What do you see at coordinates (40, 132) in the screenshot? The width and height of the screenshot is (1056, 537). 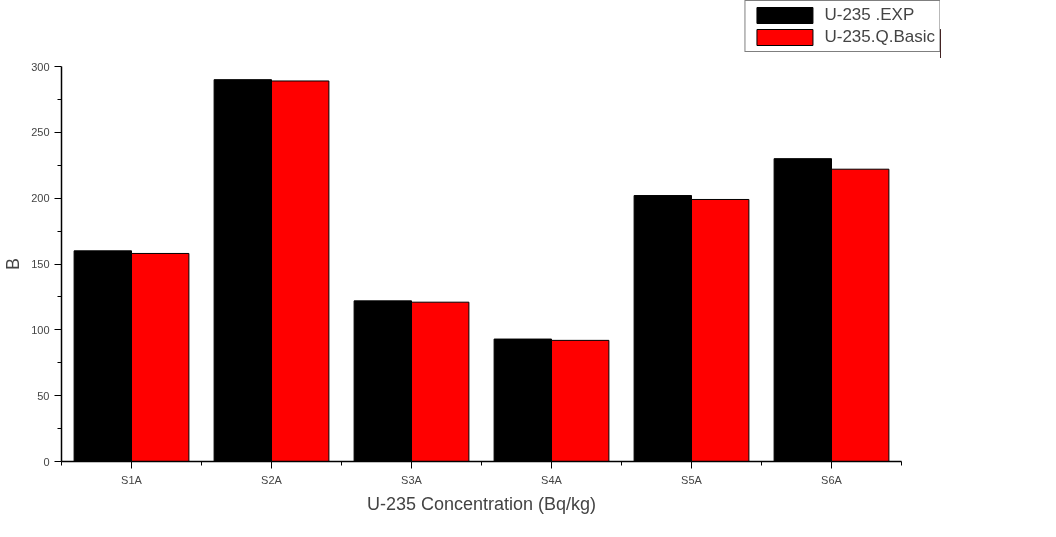 I see `y-tick-label: 250` at bounding box center [40, 132].